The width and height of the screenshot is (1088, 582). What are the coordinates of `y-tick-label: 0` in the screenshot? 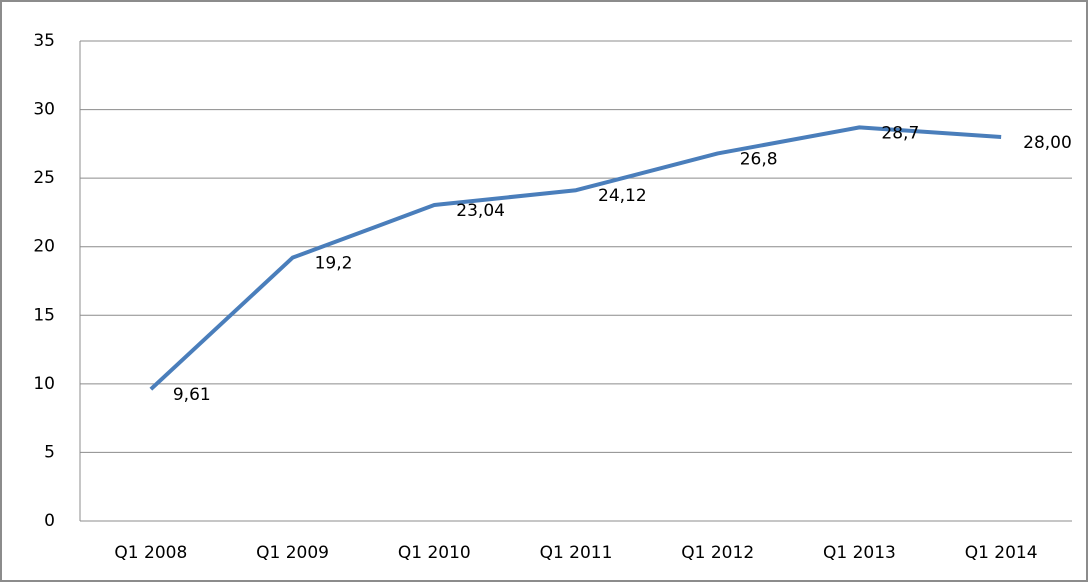 It's located at (49, 521).